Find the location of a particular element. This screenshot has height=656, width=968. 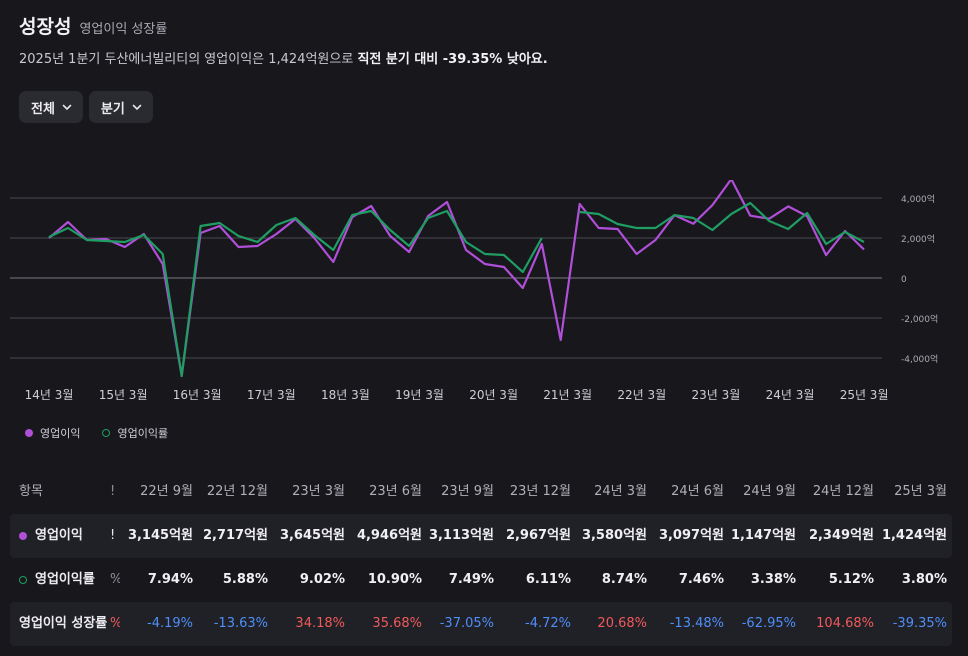

table-cell: 4,946억원 is located at coordinates (389, 535).